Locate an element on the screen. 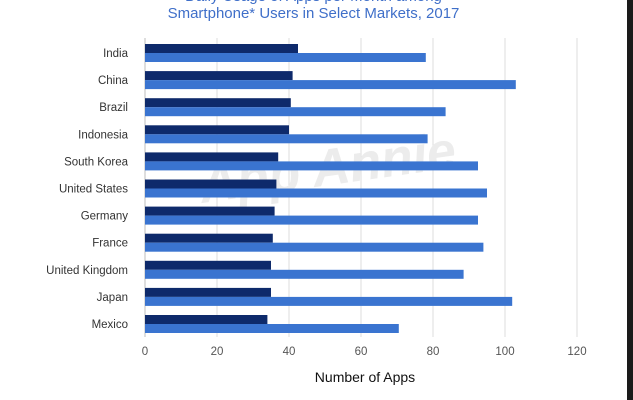 This screenshot has height=400, width=633. category-label: Mexico is located at coordinates (110, 325).